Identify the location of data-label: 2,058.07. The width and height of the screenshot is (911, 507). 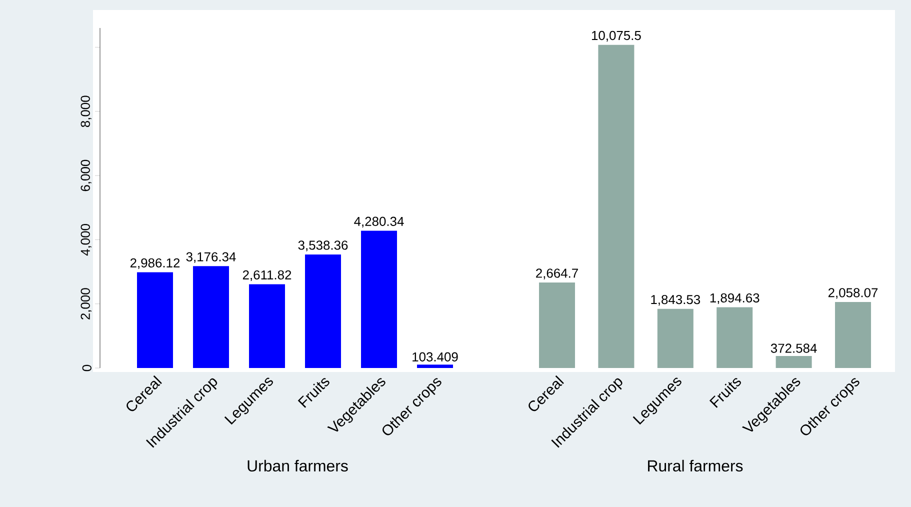
(853, 293).